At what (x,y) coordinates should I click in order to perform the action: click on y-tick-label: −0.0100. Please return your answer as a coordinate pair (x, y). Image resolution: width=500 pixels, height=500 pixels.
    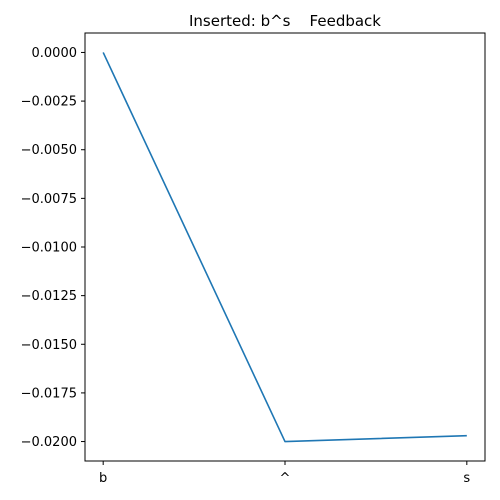
    Looking at the image, I should click on (49, 248).